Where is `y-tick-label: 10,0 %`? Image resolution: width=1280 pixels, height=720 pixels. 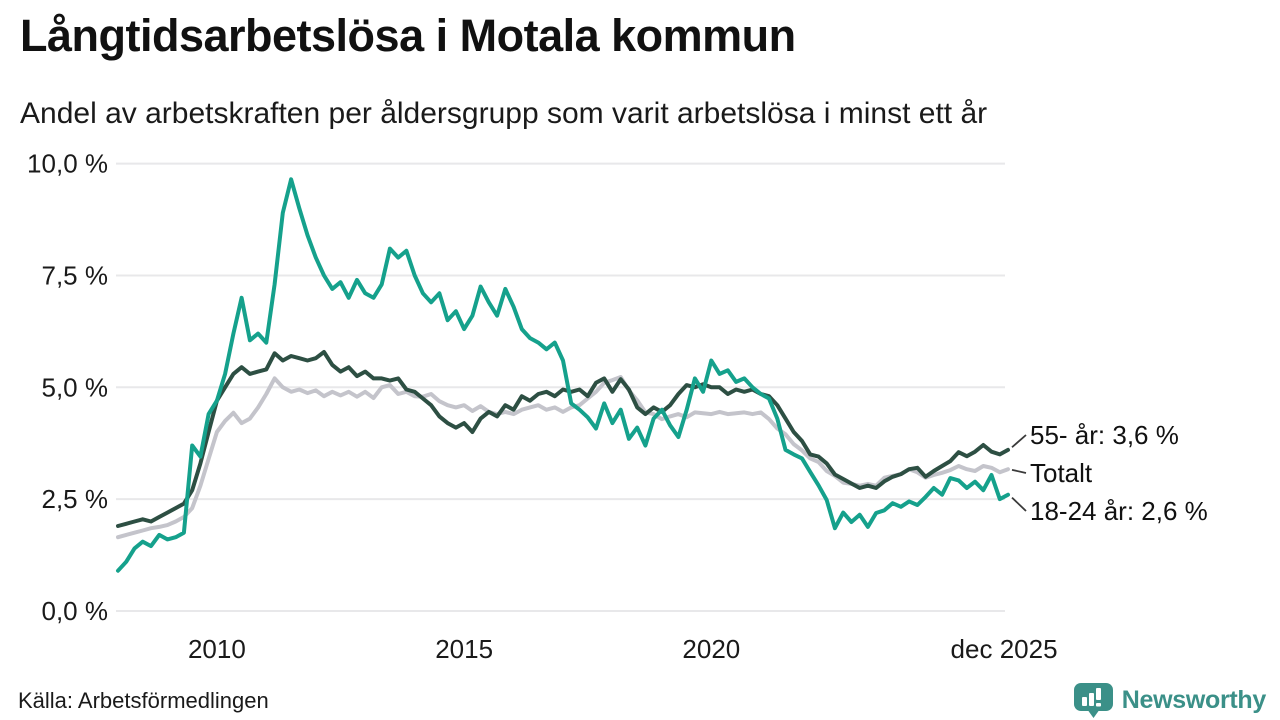
y-tick-label: 10,0 % is located at coordinates (67, 164).